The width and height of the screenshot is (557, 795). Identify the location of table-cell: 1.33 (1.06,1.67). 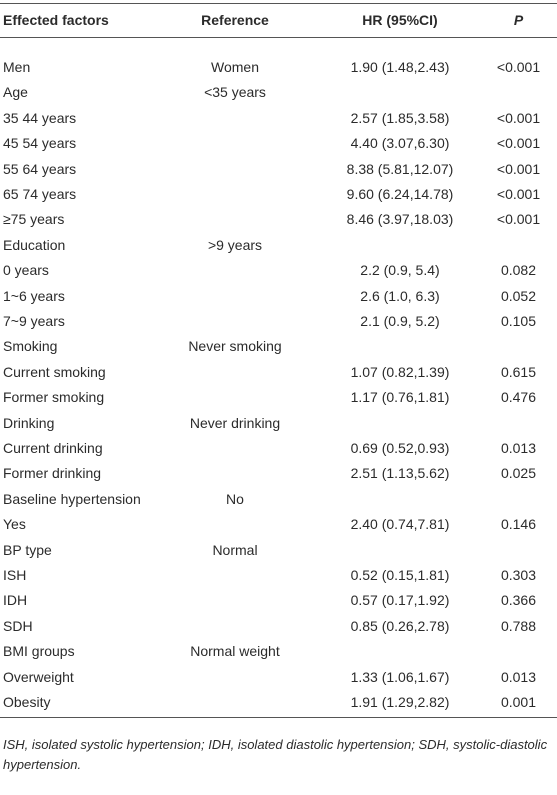
(400, 676).